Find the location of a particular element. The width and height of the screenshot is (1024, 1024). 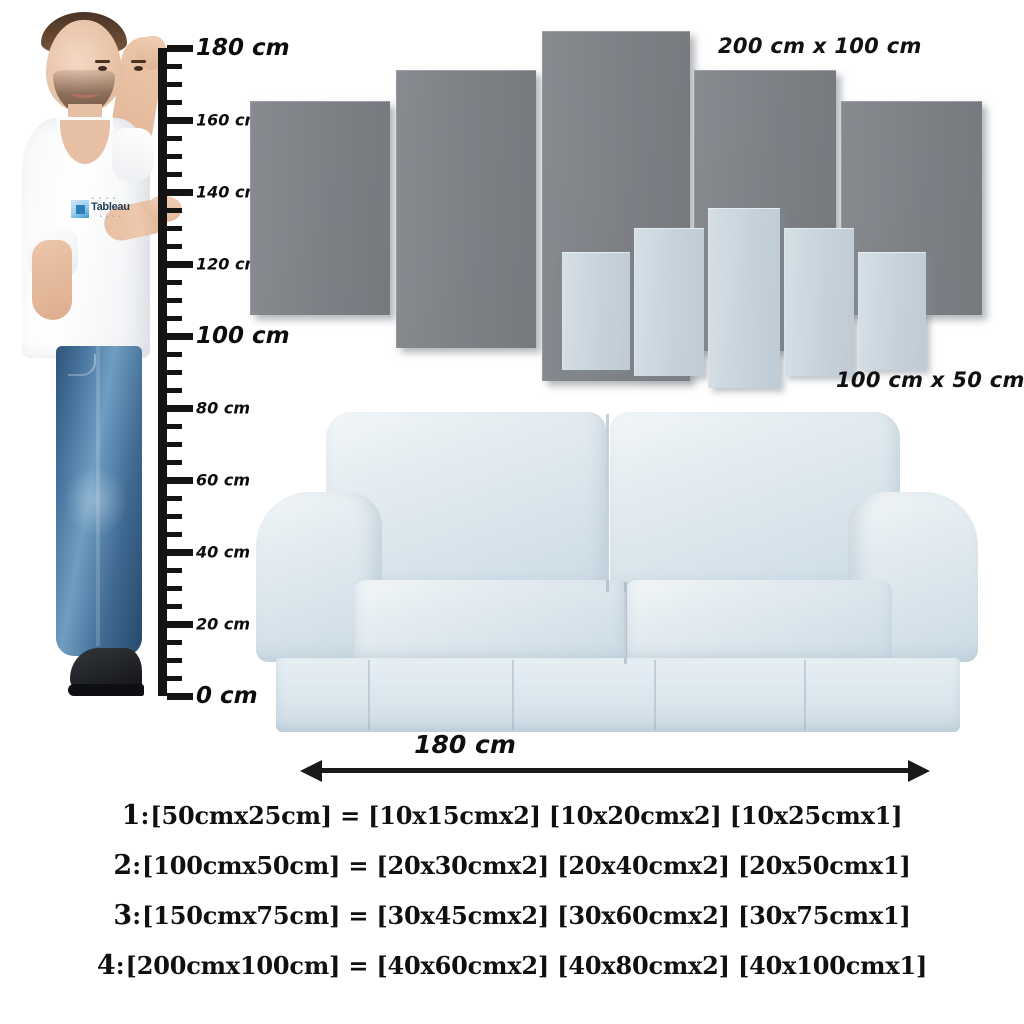

arrow-right-icon is located at coordinates (919, 771).